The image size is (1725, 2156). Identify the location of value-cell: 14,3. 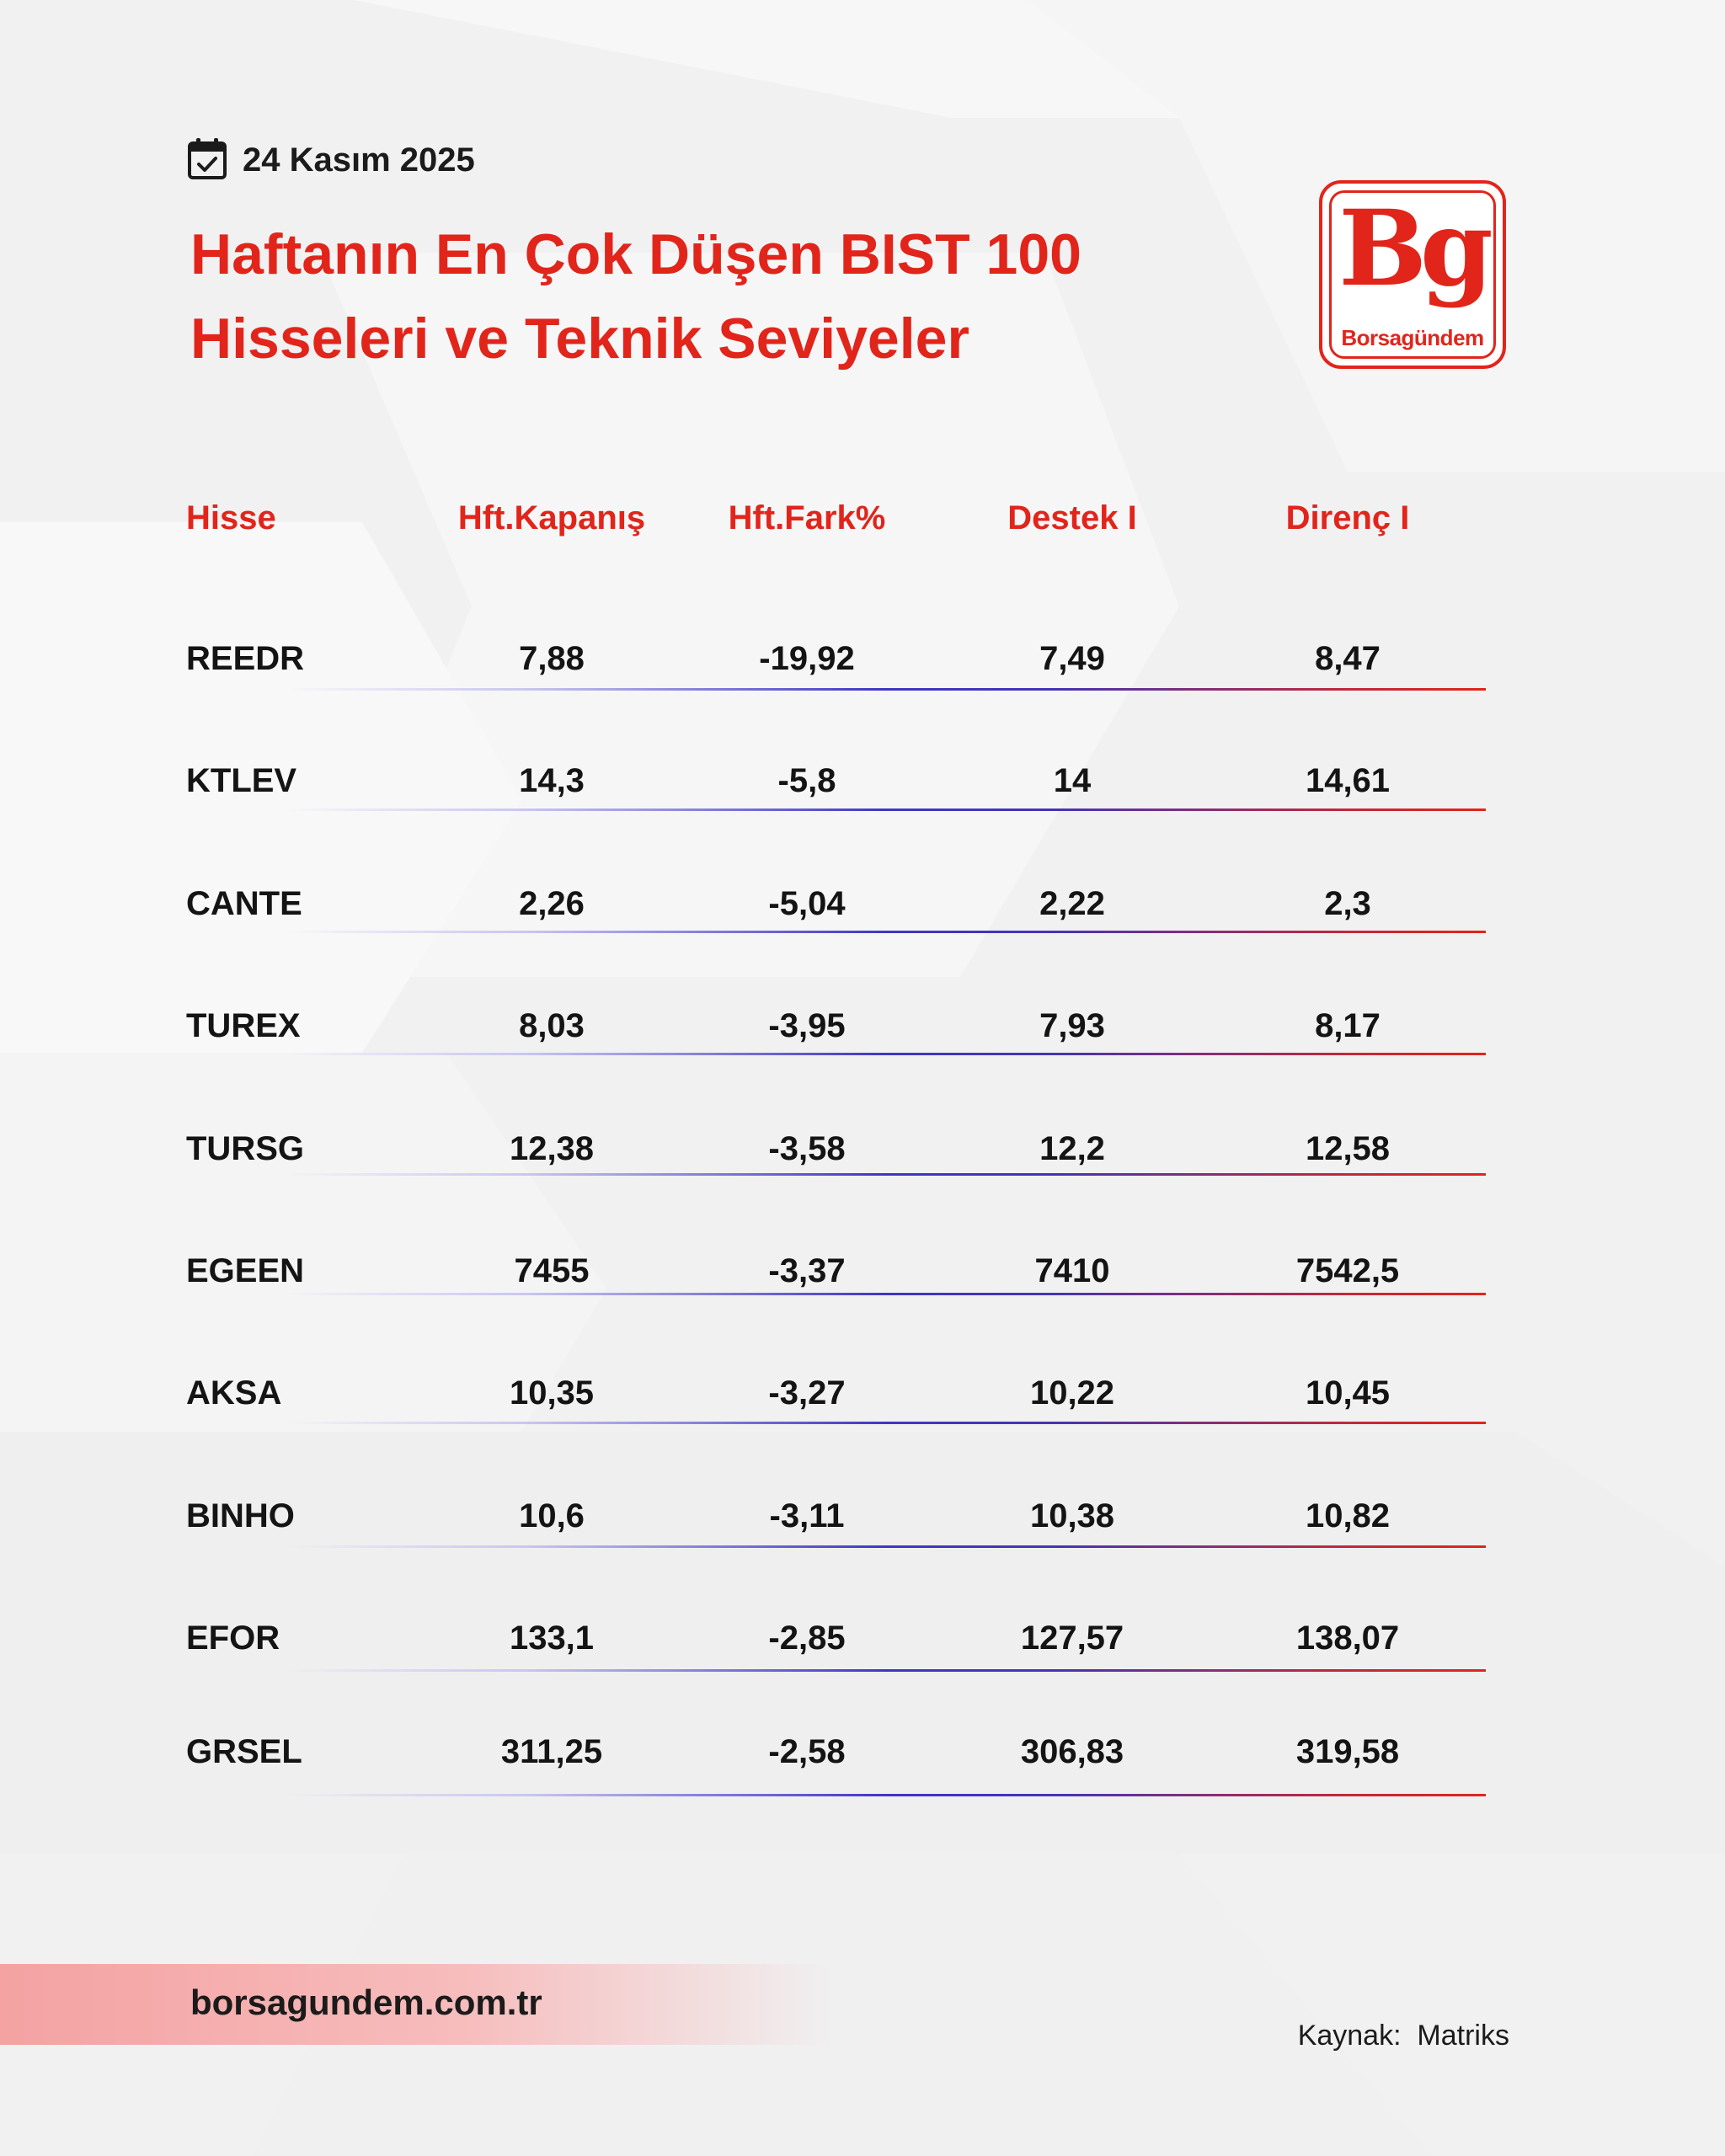
(552, 780).